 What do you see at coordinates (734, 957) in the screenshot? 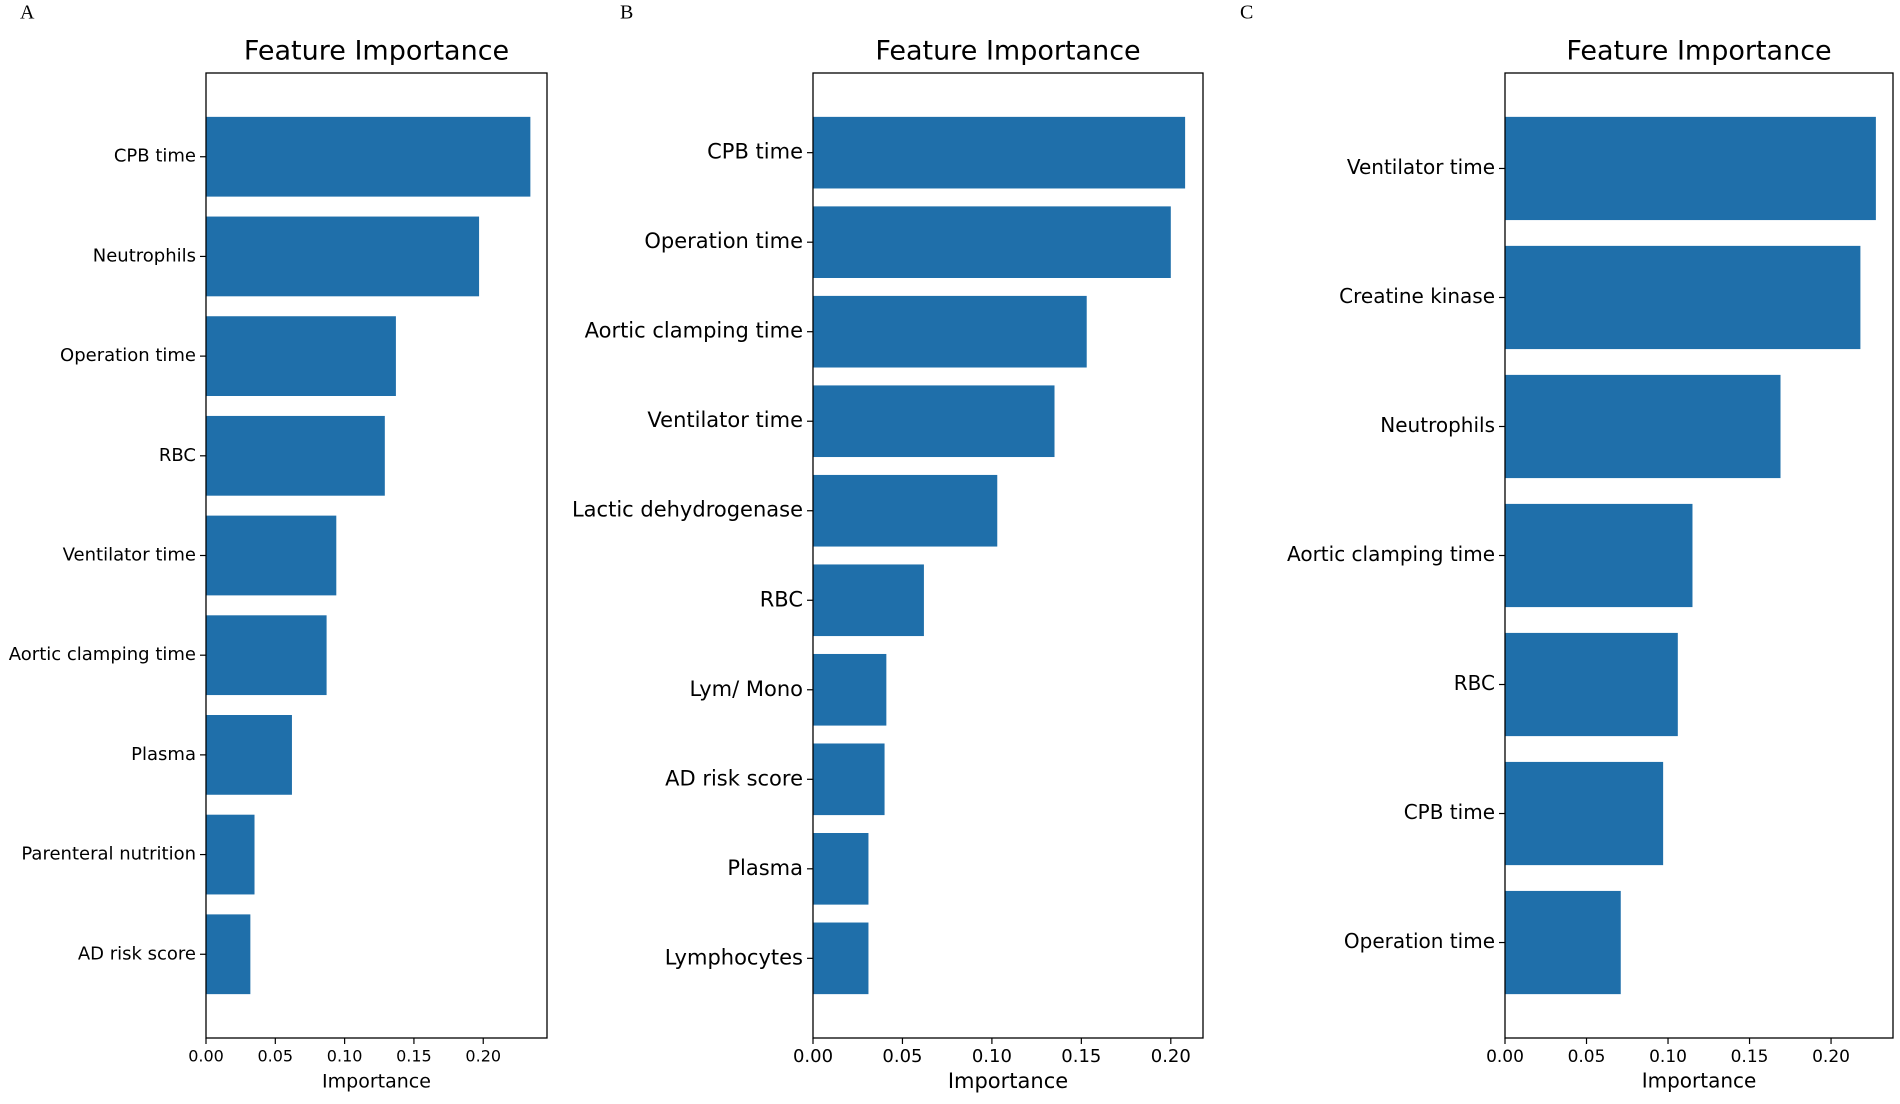
I see `y-tick-label: Lymphocytes` at bounding box center [734, 957].